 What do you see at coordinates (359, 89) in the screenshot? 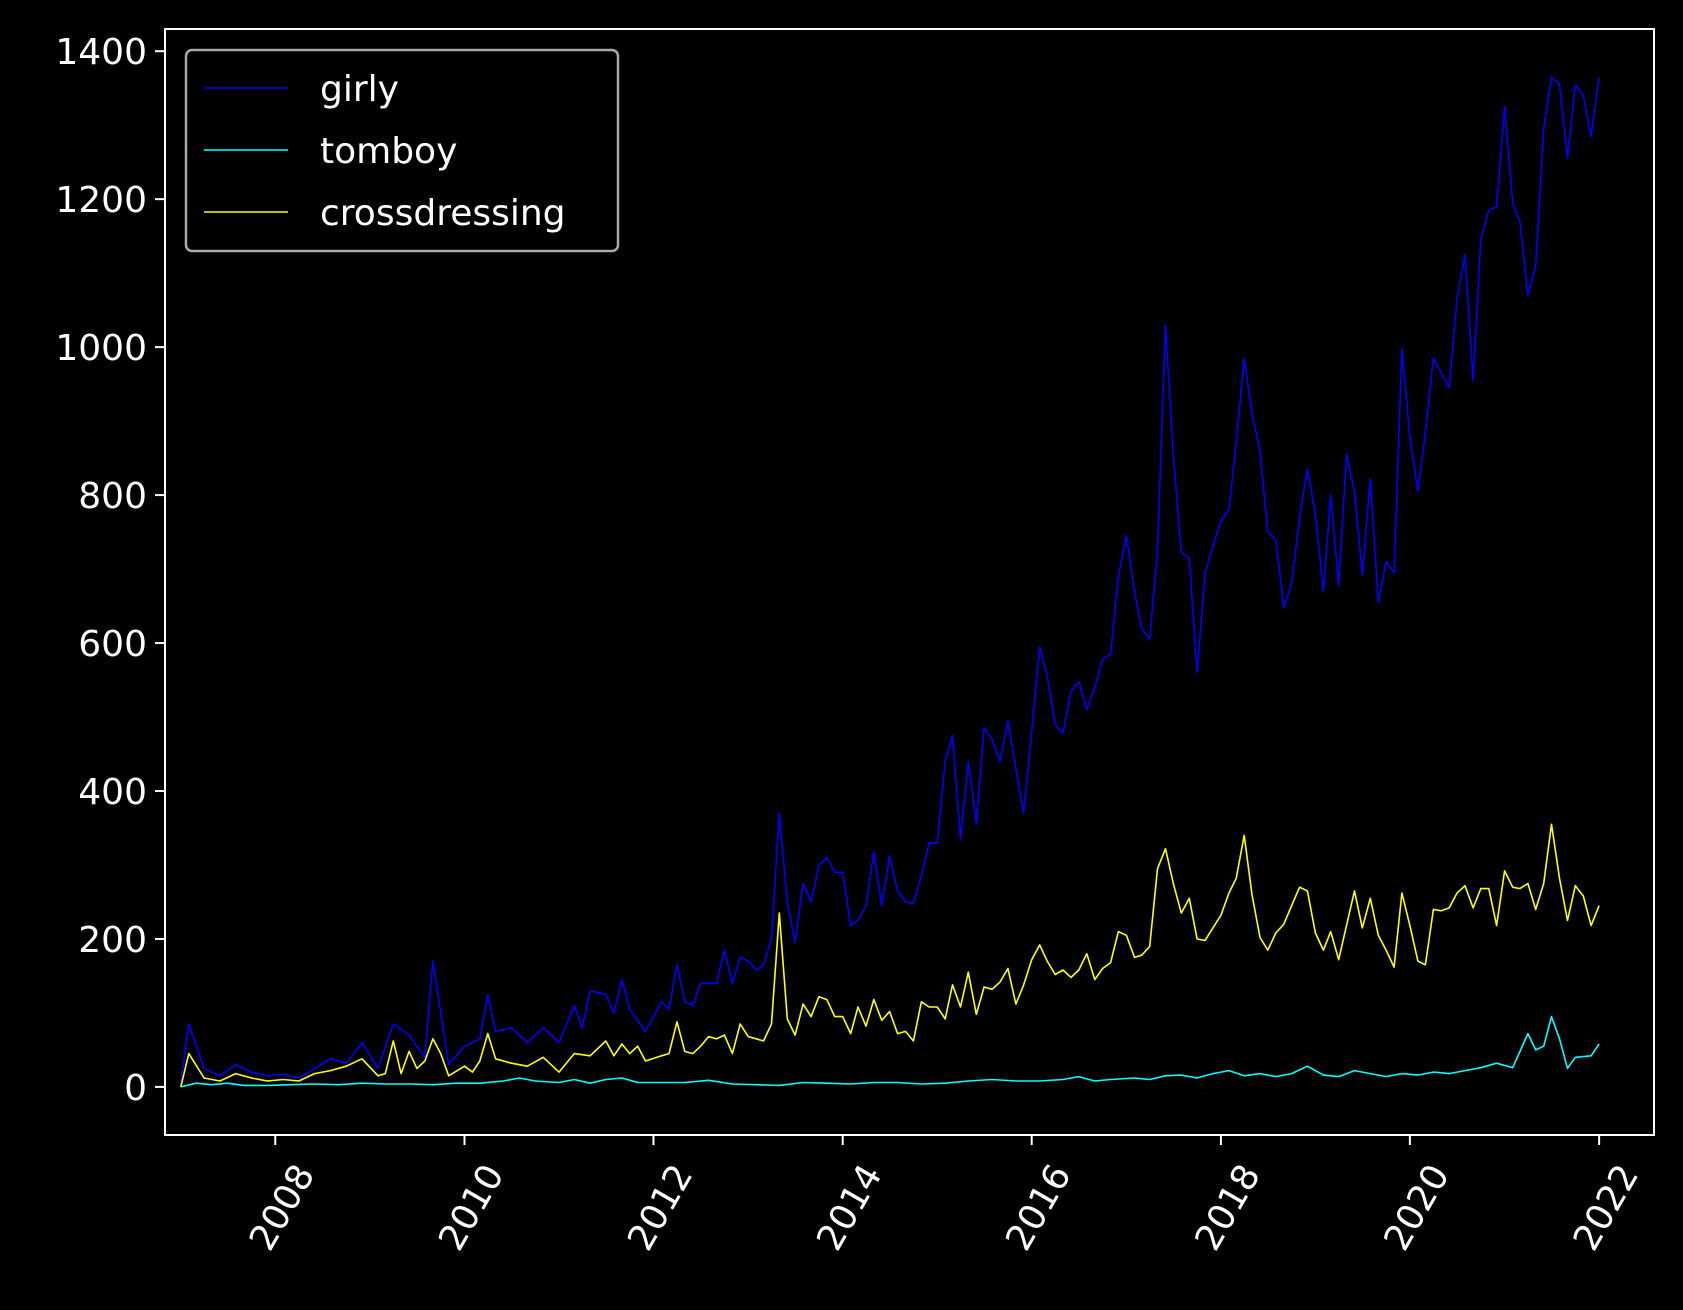
I see `legend-label-girly: girly` at bounding box center [359, 89].